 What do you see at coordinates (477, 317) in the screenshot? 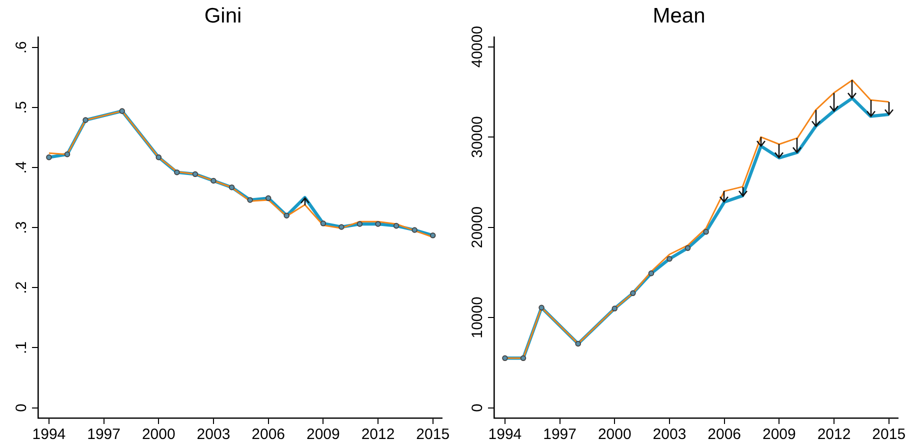
I see `y-tick-label: 10000` at bounding box center [477, 317].